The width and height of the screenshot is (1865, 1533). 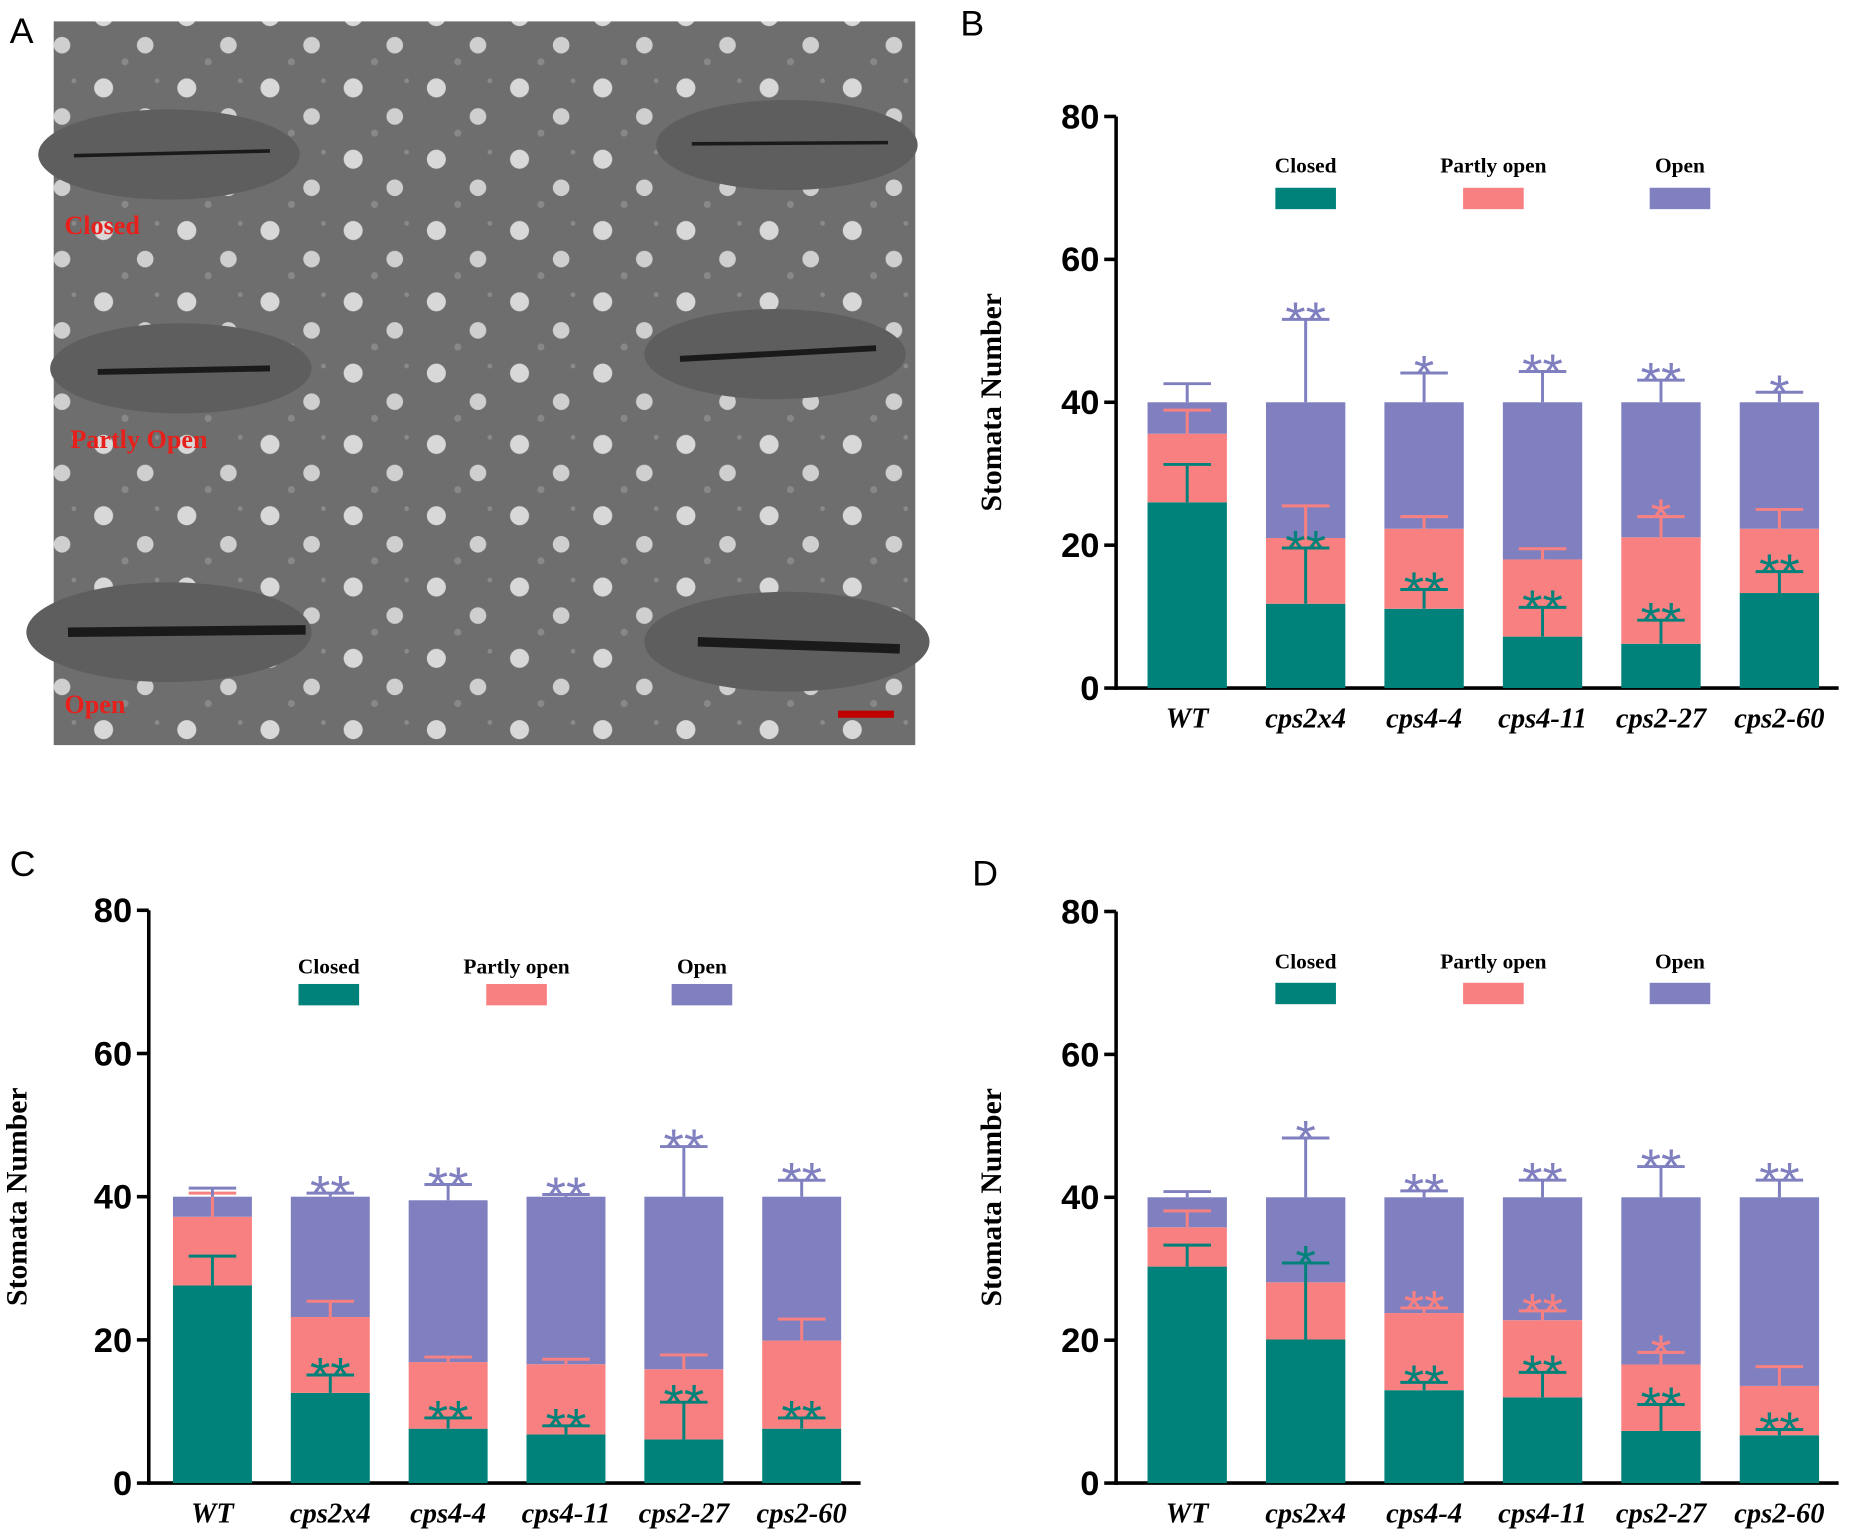 I want to click on x-tick-label: cps4-11, so click(x=566, y=1513).